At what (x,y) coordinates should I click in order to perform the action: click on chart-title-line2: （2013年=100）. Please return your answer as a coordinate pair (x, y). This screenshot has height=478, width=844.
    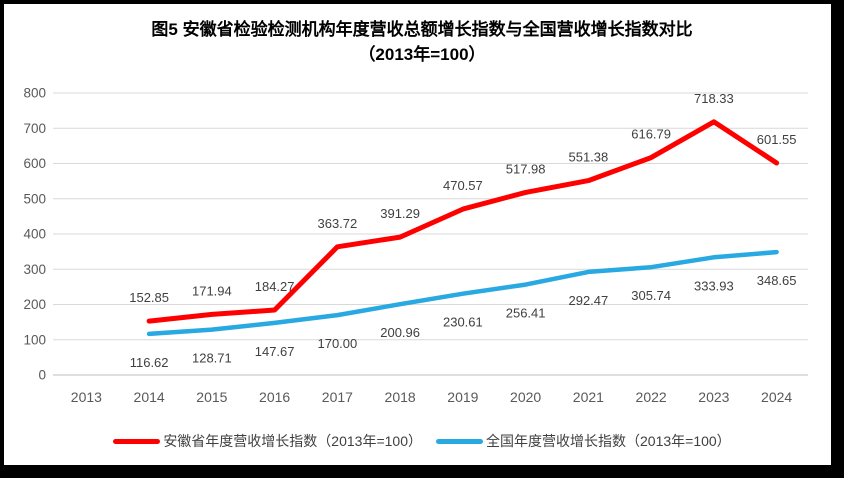
    Looking at the image, I should click on (422, 54).